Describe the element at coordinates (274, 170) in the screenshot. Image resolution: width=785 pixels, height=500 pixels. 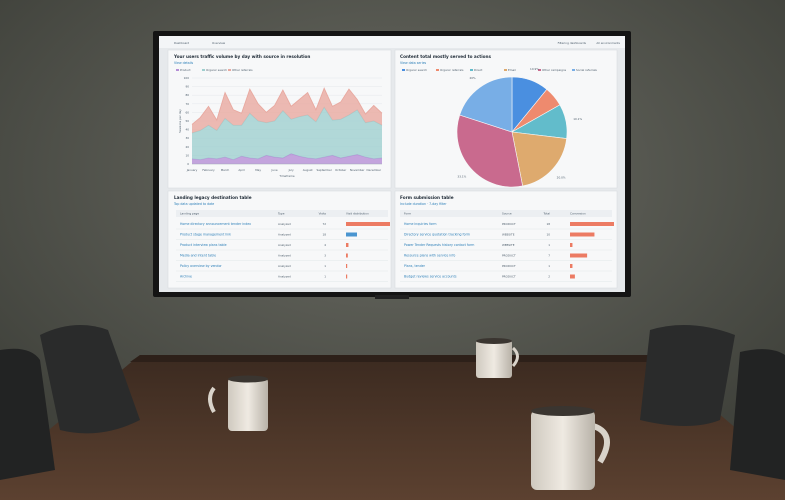
I see `x-tick-label: June` at that location.